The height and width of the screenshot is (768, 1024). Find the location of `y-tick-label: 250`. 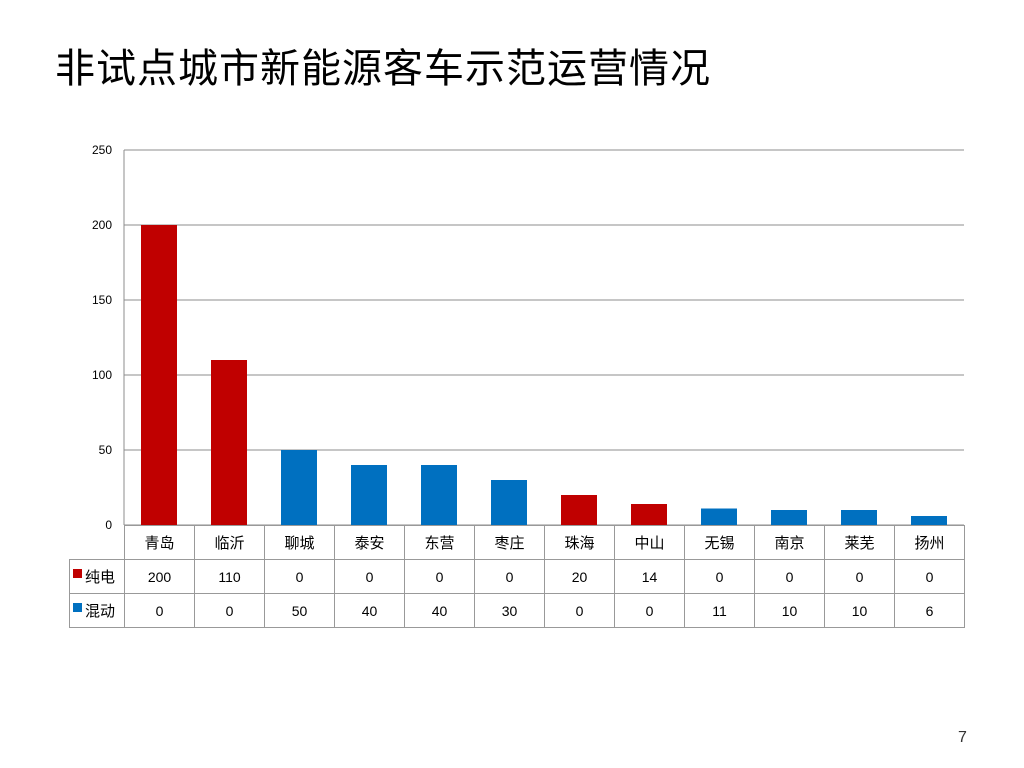

y-tick-label: 250 is located at coordinates (102, 150).